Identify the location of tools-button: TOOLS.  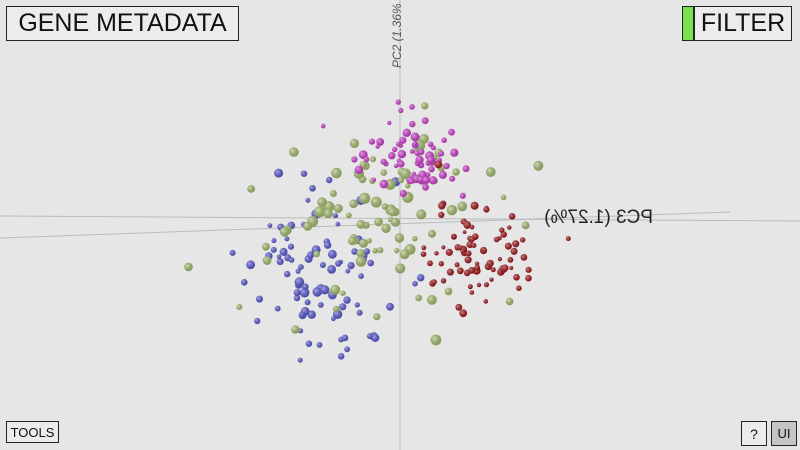
(32, 432).